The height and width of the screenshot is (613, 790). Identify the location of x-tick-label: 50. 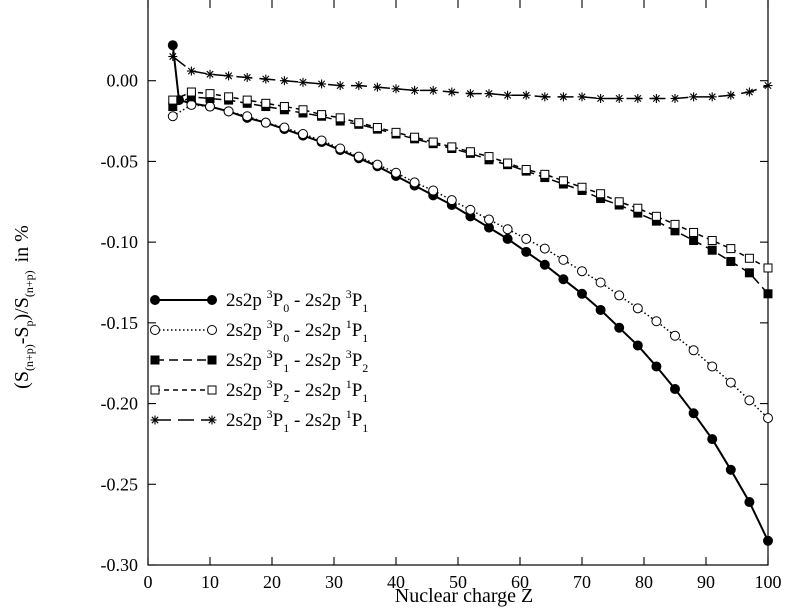
(458, 582).